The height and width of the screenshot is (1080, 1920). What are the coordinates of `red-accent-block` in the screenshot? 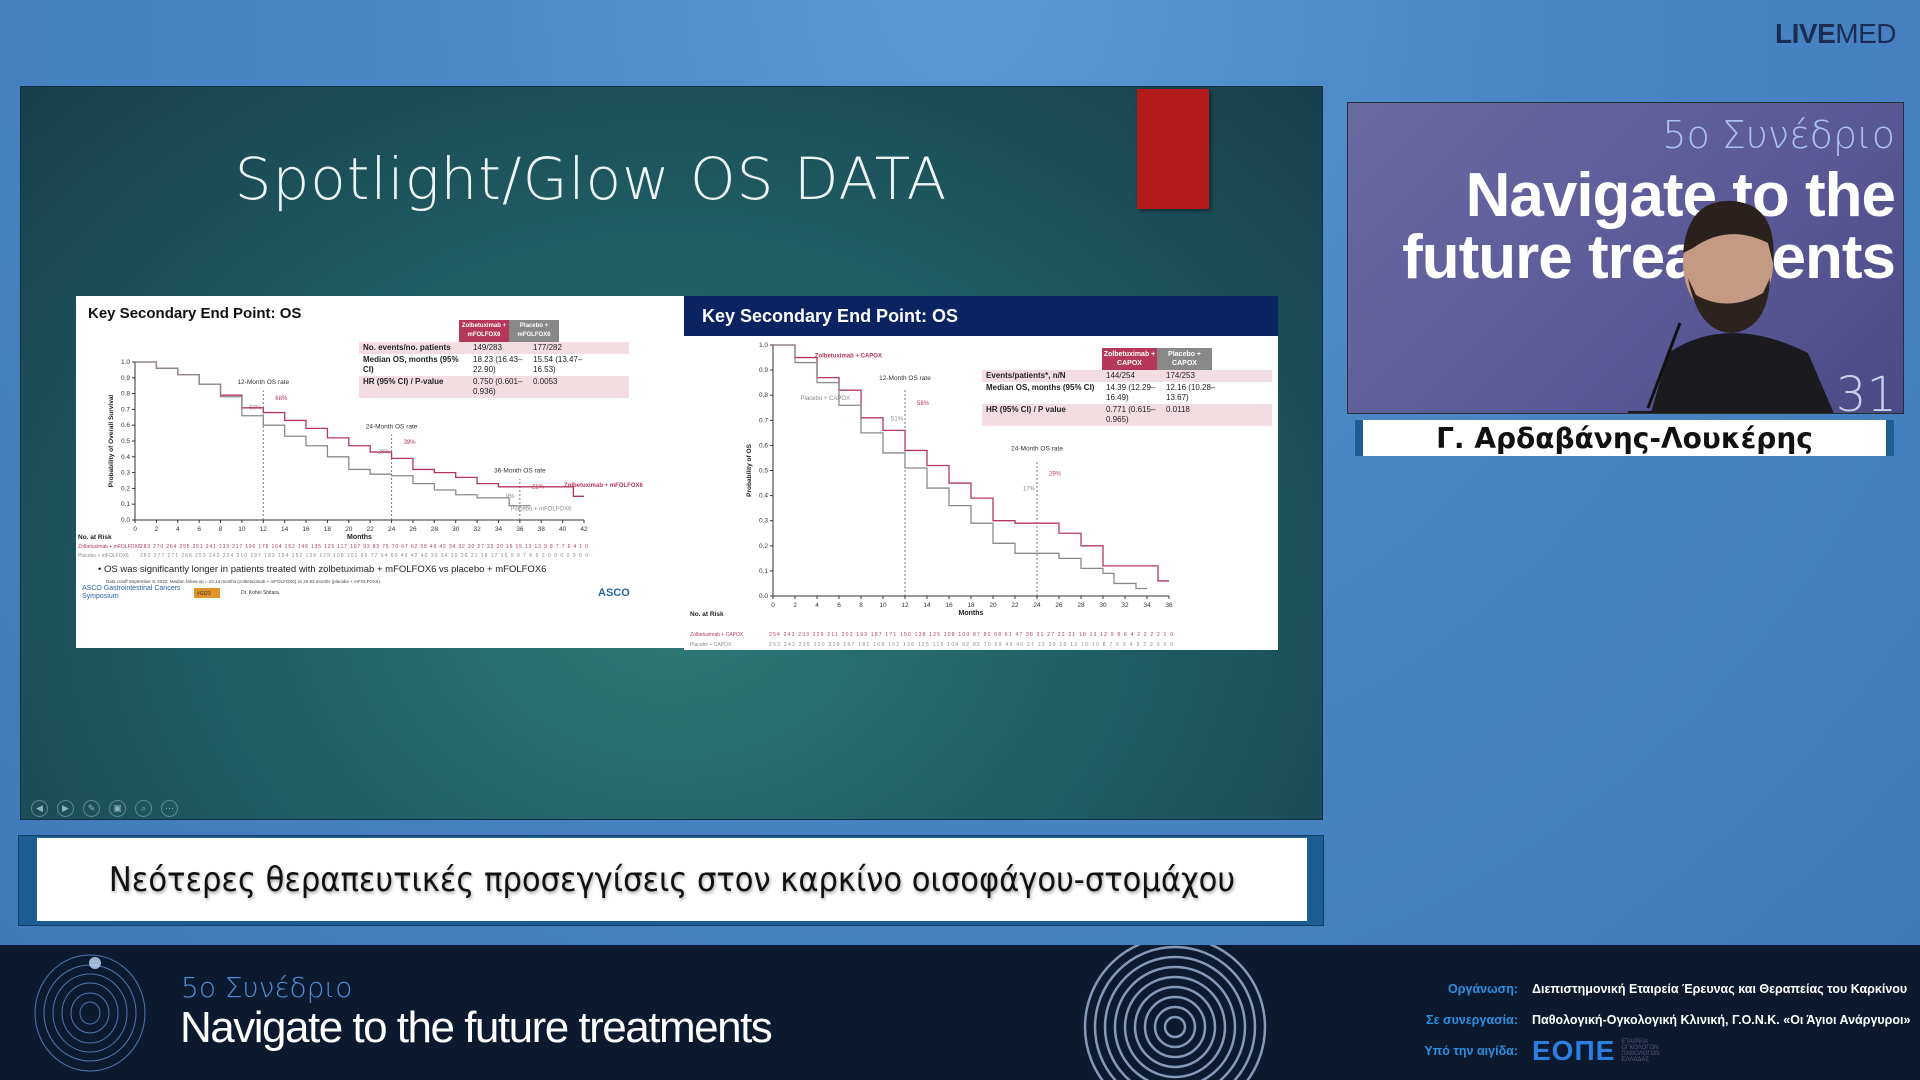 It's located at (1173, 149).